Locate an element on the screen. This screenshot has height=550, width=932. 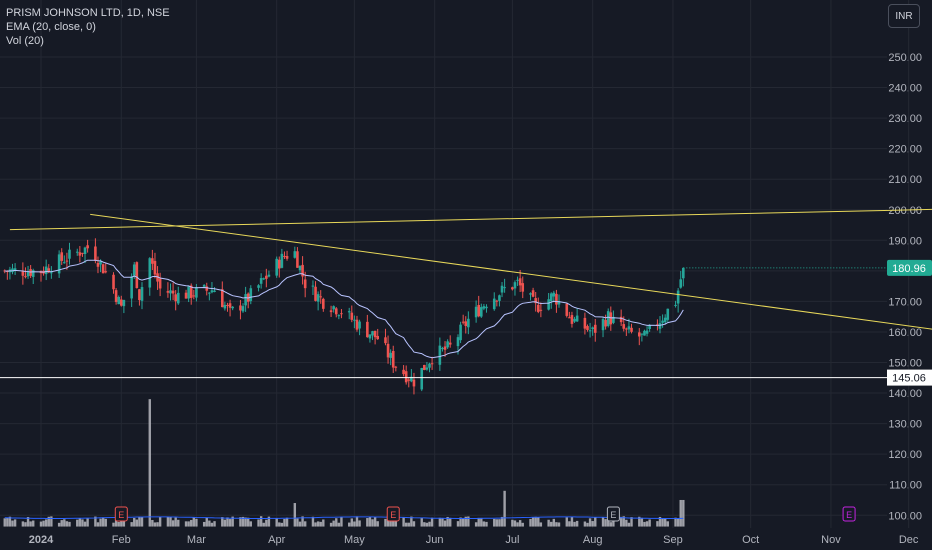
currency-button: INR is located at coordinates (904, 16).